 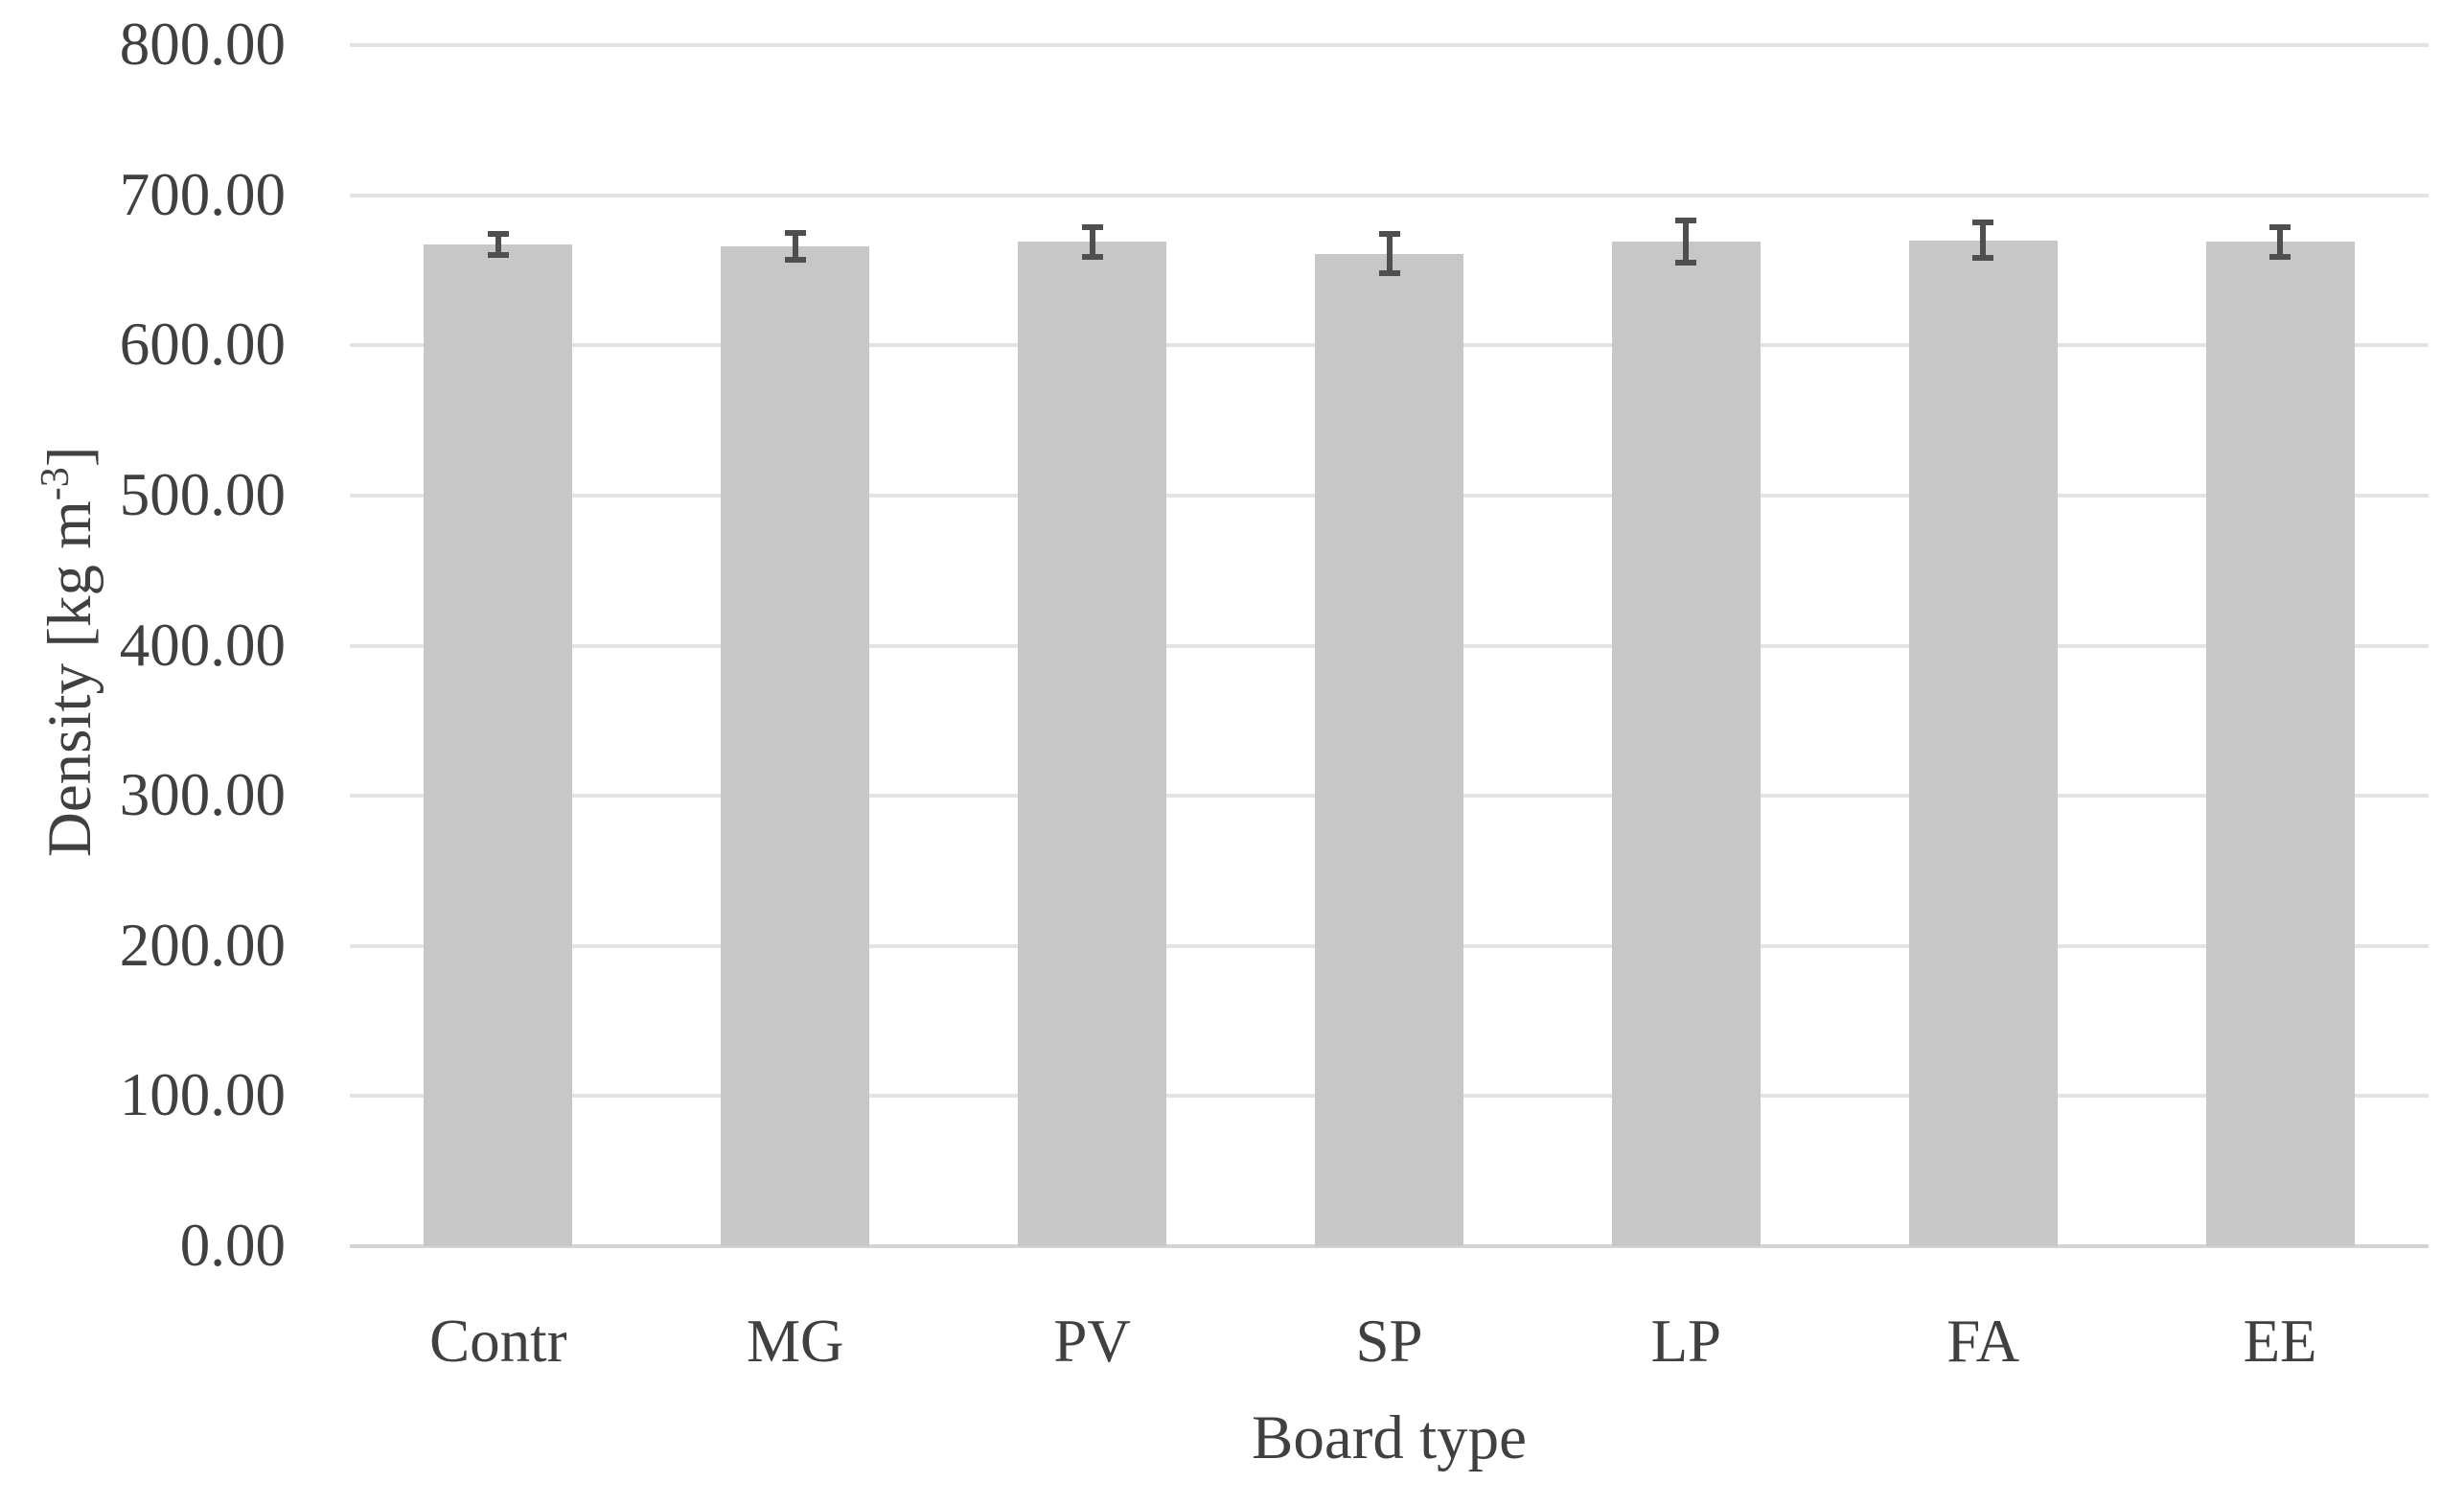 I want to click on x-category-label-fa: FA, so click(x=1983, y=1341).